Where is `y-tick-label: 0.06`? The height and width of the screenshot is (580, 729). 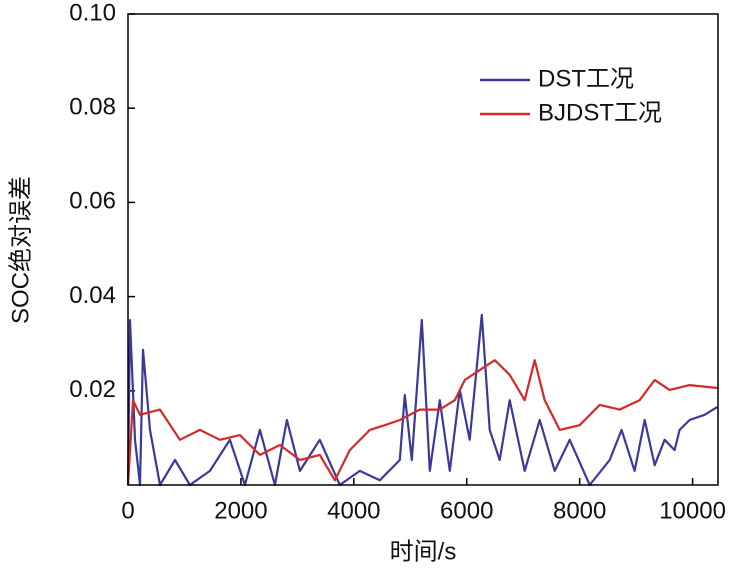 y-tick-label: 0.06 is located at coordinates (92, 201).